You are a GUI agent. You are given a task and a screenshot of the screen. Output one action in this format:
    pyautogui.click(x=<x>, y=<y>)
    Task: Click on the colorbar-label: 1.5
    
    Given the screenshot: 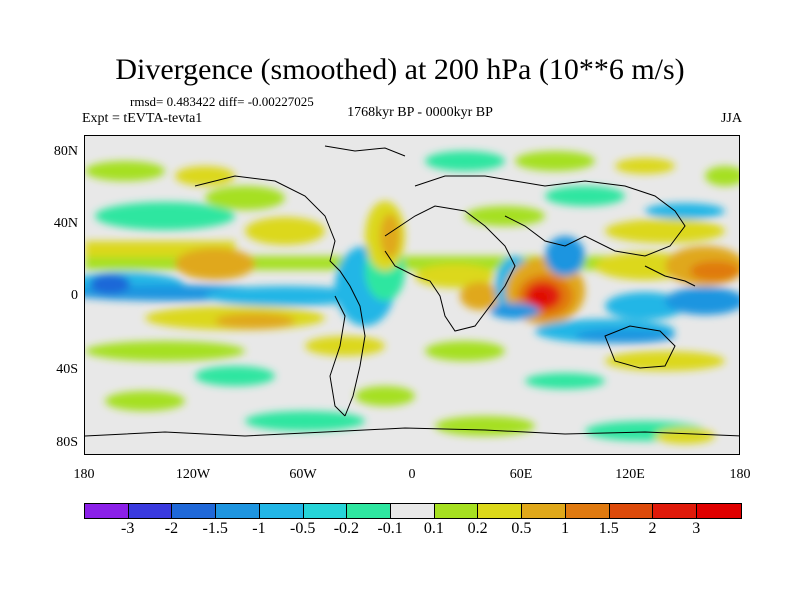 What is the action you would take?
    pyautogui.click(x=608, y=528)
    